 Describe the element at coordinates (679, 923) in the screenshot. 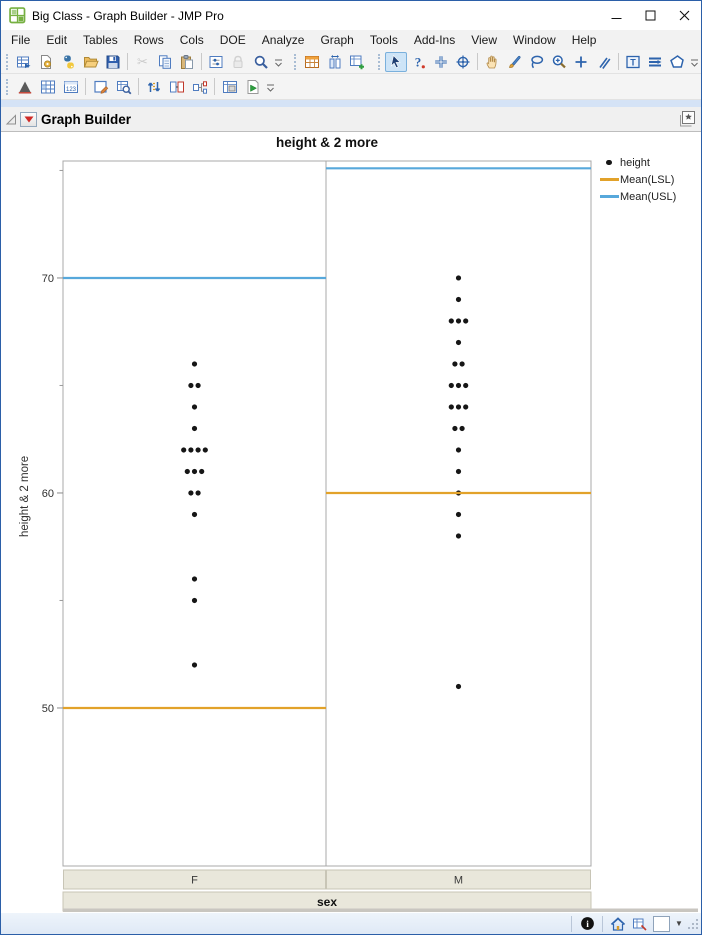

I see `caret-down-icon: ▼` at that location.